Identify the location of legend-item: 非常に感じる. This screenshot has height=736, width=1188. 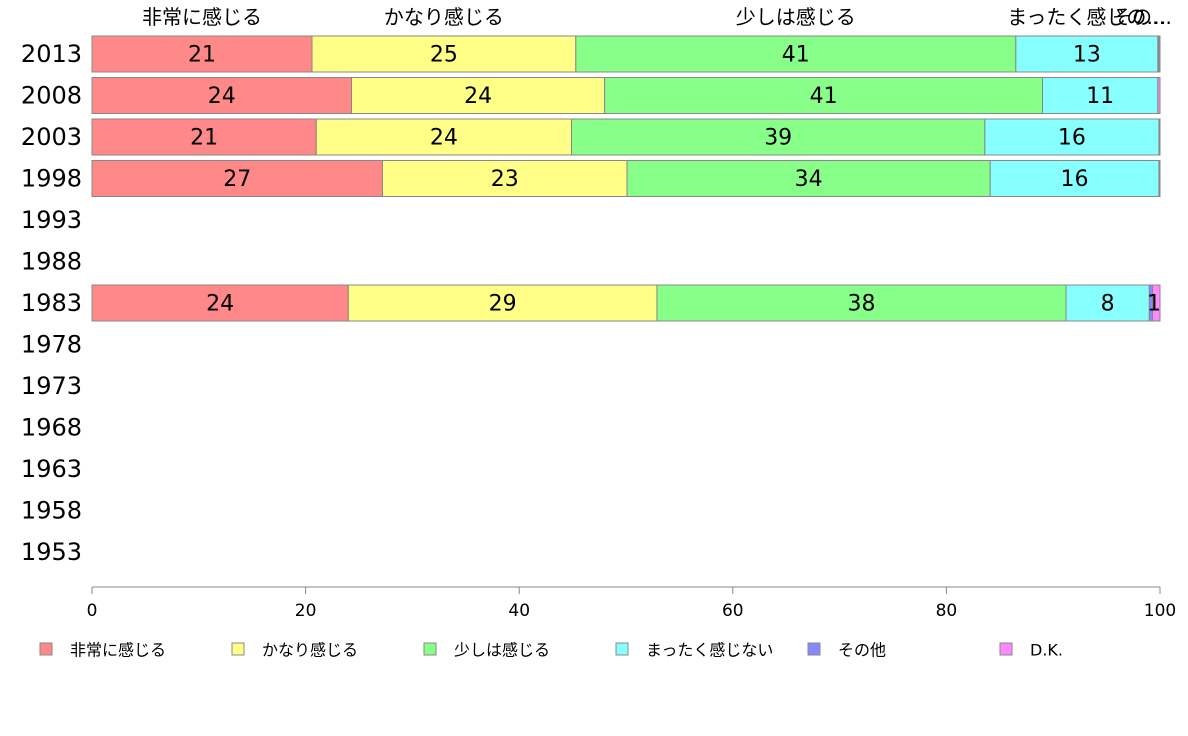
(102, 650).